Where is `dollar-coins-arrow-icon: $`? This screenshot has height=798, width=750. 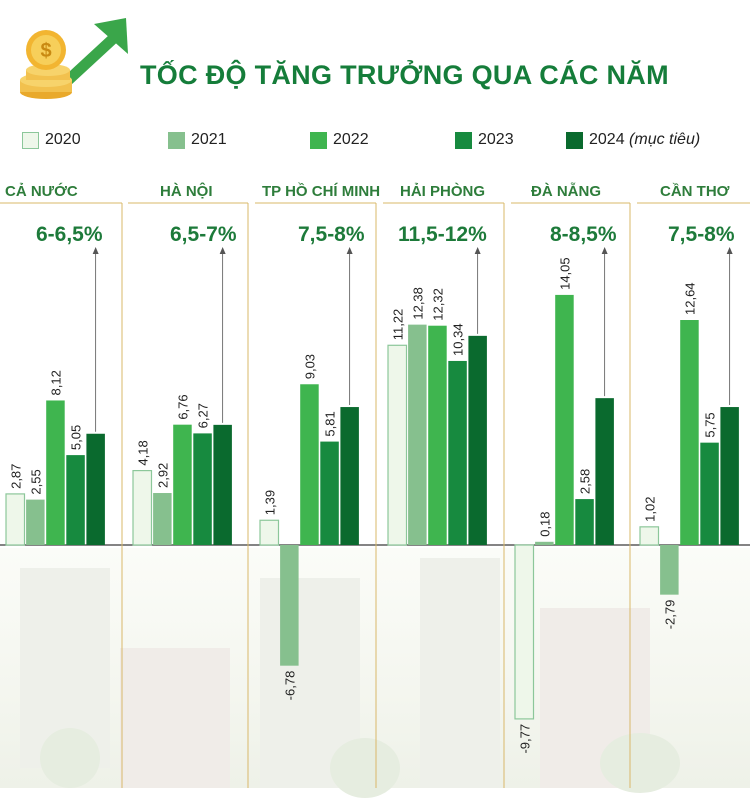 dollar-coins-arrow-icon: $ is located at coordinates (76, 59).